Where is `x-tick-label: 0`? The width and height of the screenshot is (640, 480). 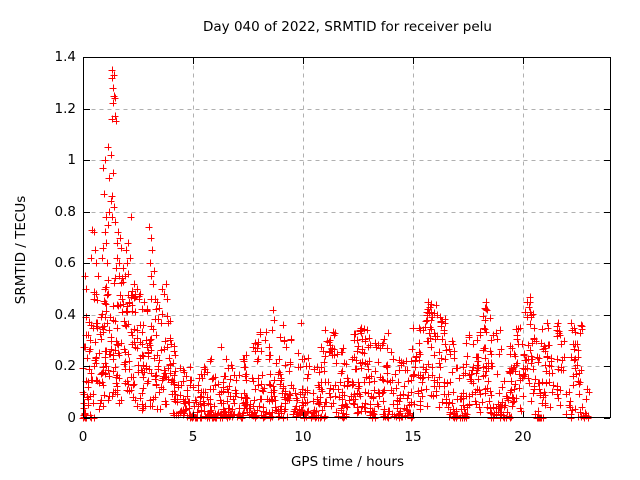
x-tick-label: 0 is located at coordinates (83, 437).